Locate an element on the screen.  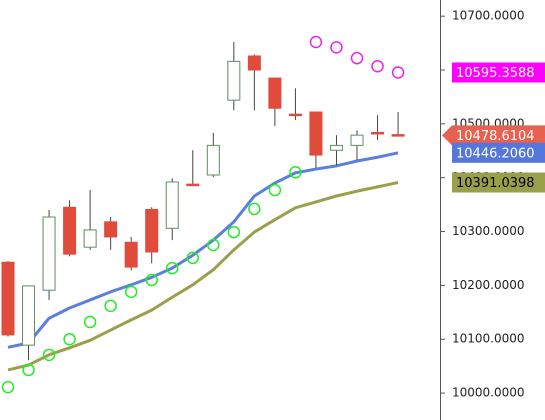
y-tick-label: 10300.0000 is located at coordinates (488, 231).